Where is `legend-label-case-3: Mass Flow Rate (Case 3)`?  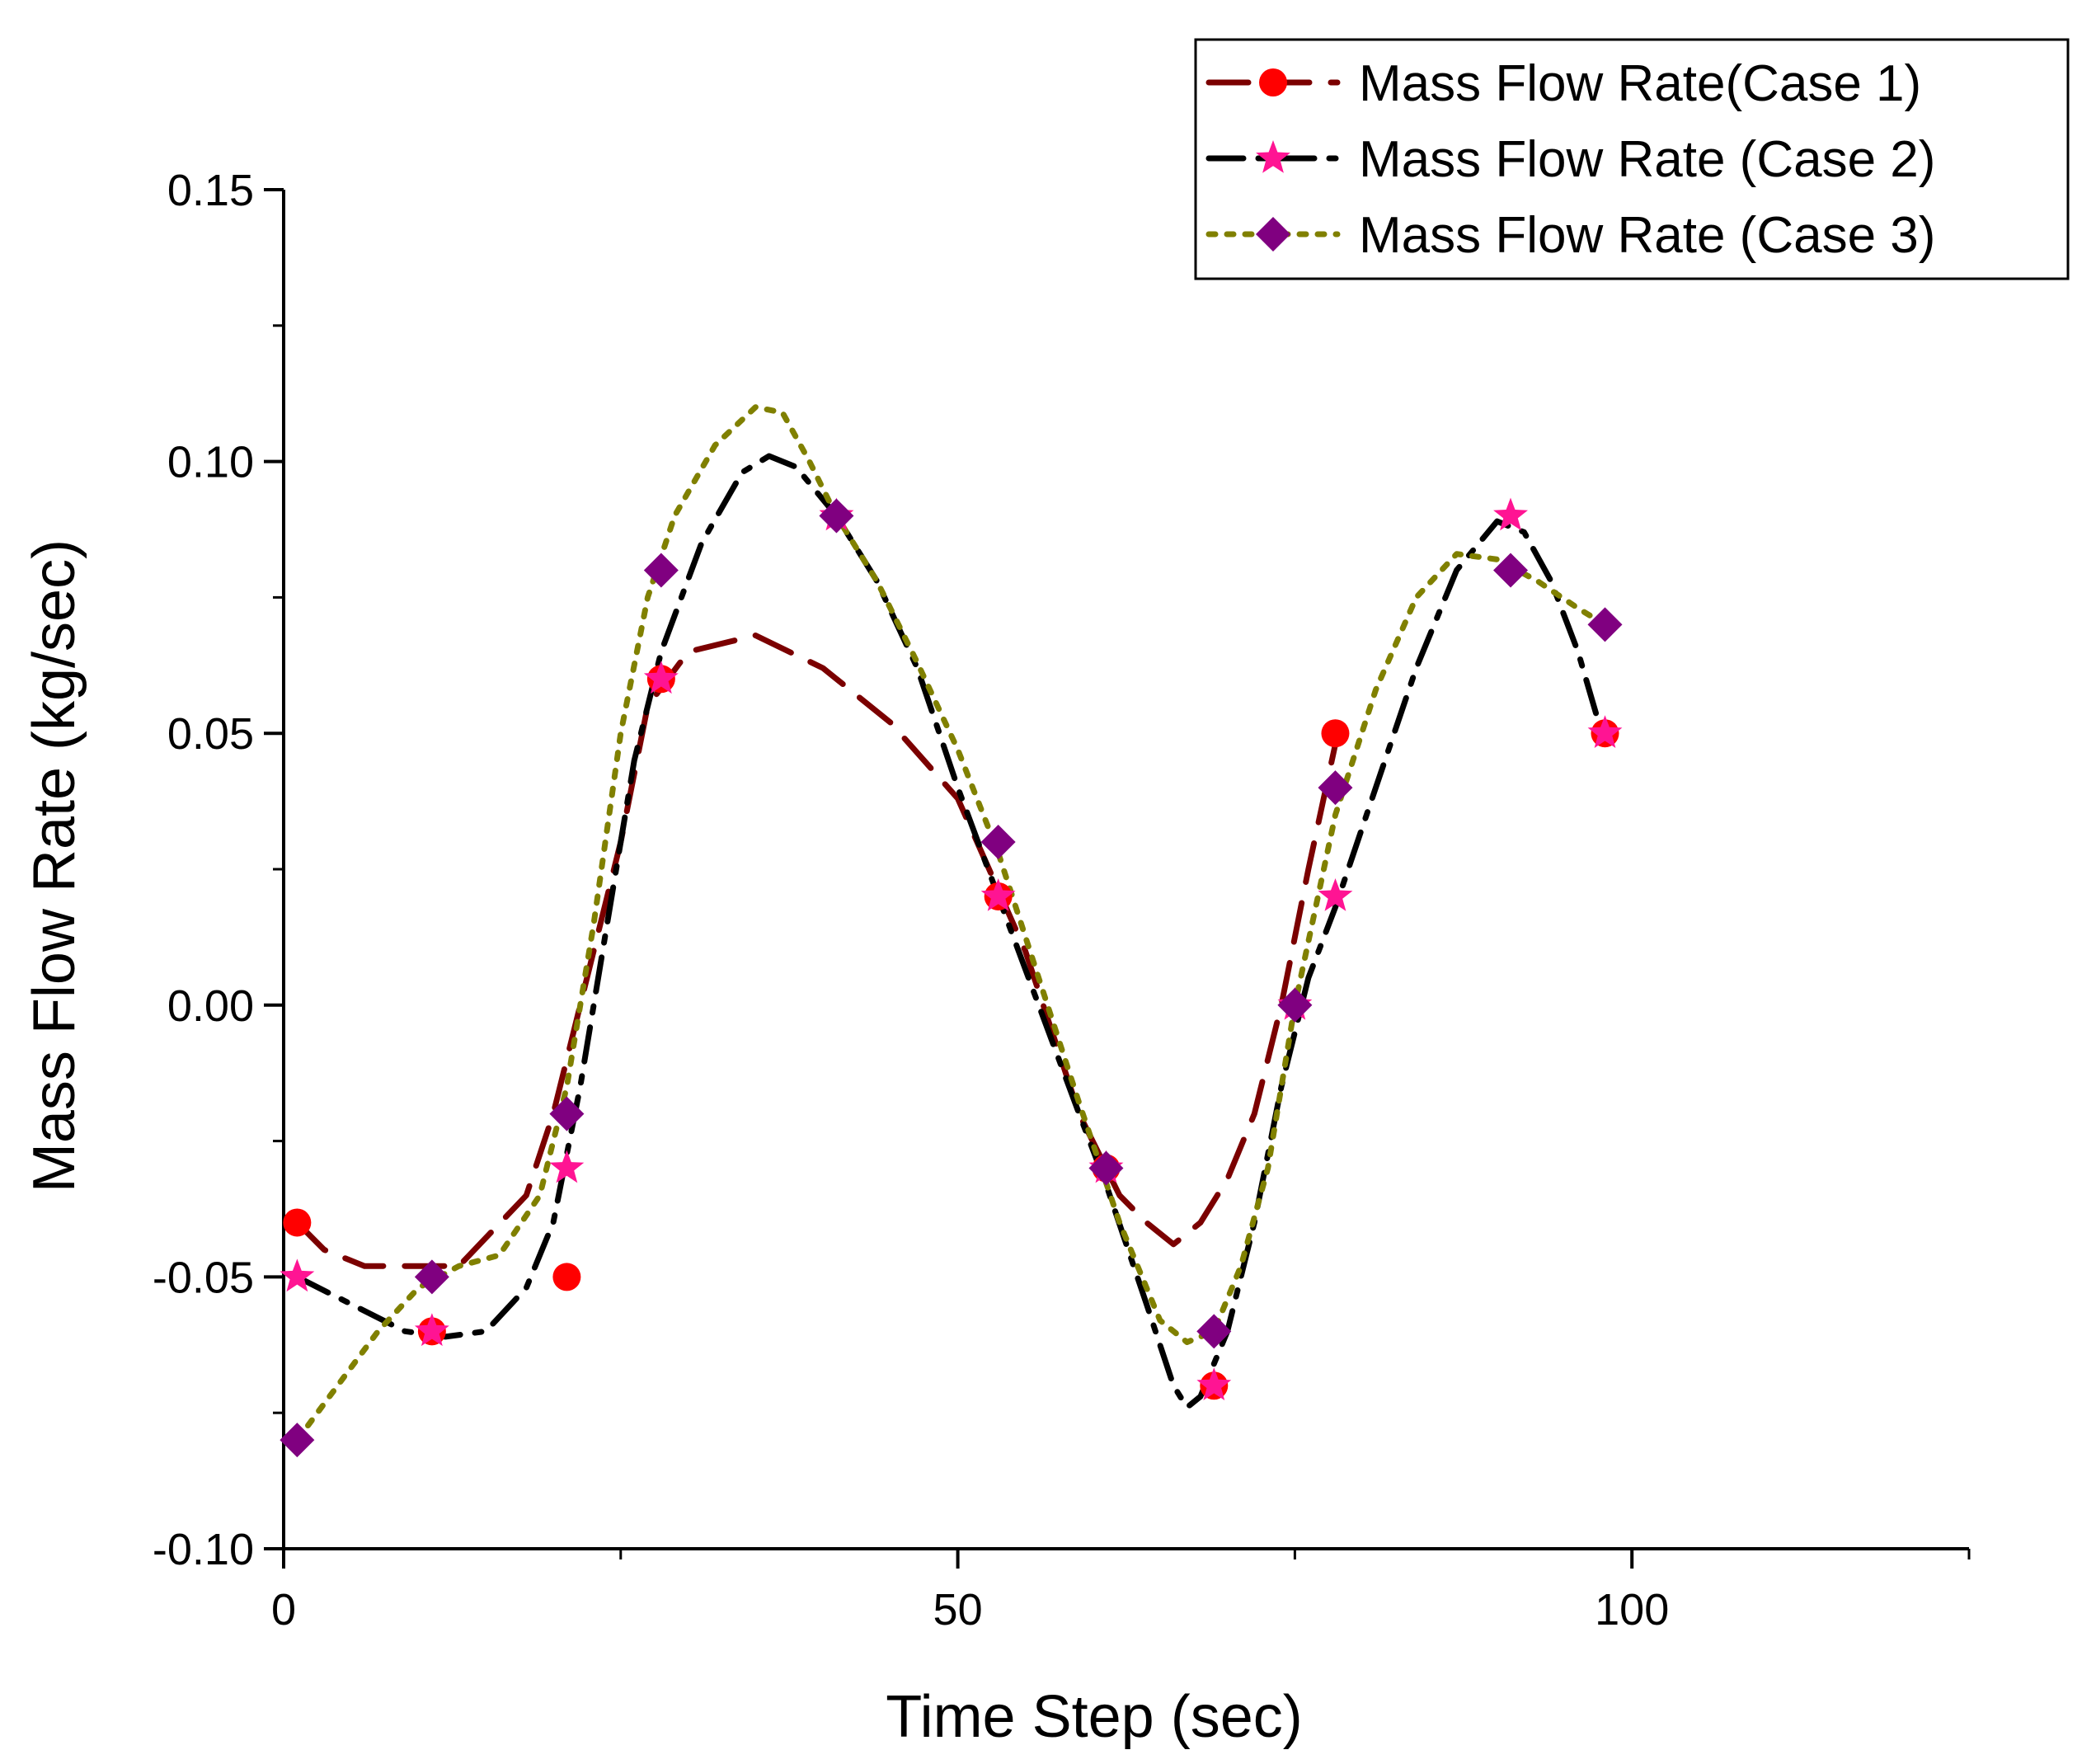
legend-label-case-3: Mass Flow Rate (Case 3) is located at coordinates (1647, 235).